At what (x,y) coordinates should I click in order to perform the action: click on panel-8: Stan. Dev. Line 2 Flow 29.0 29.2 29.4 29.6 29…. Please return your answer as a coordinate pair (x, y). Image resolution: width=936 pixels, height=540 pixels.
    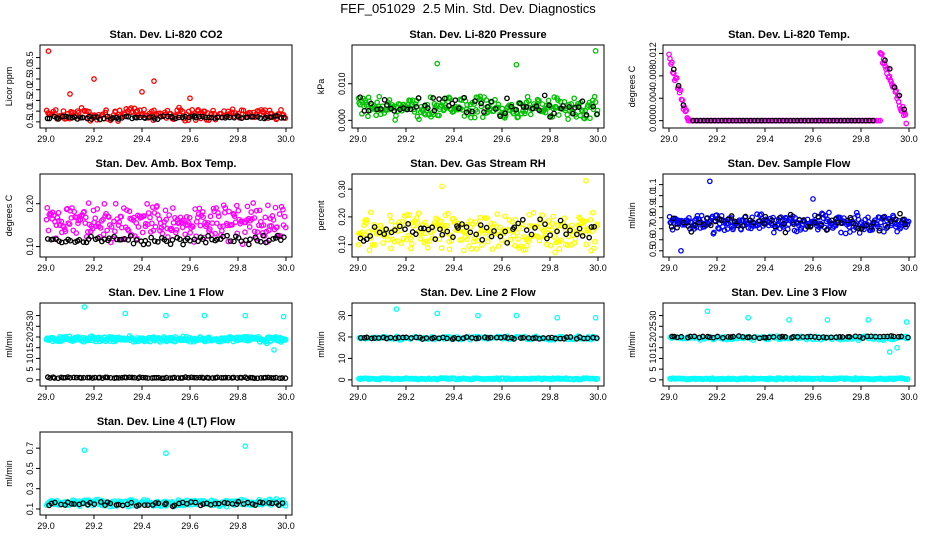
    Looking at the image, I should click on (461, 344).